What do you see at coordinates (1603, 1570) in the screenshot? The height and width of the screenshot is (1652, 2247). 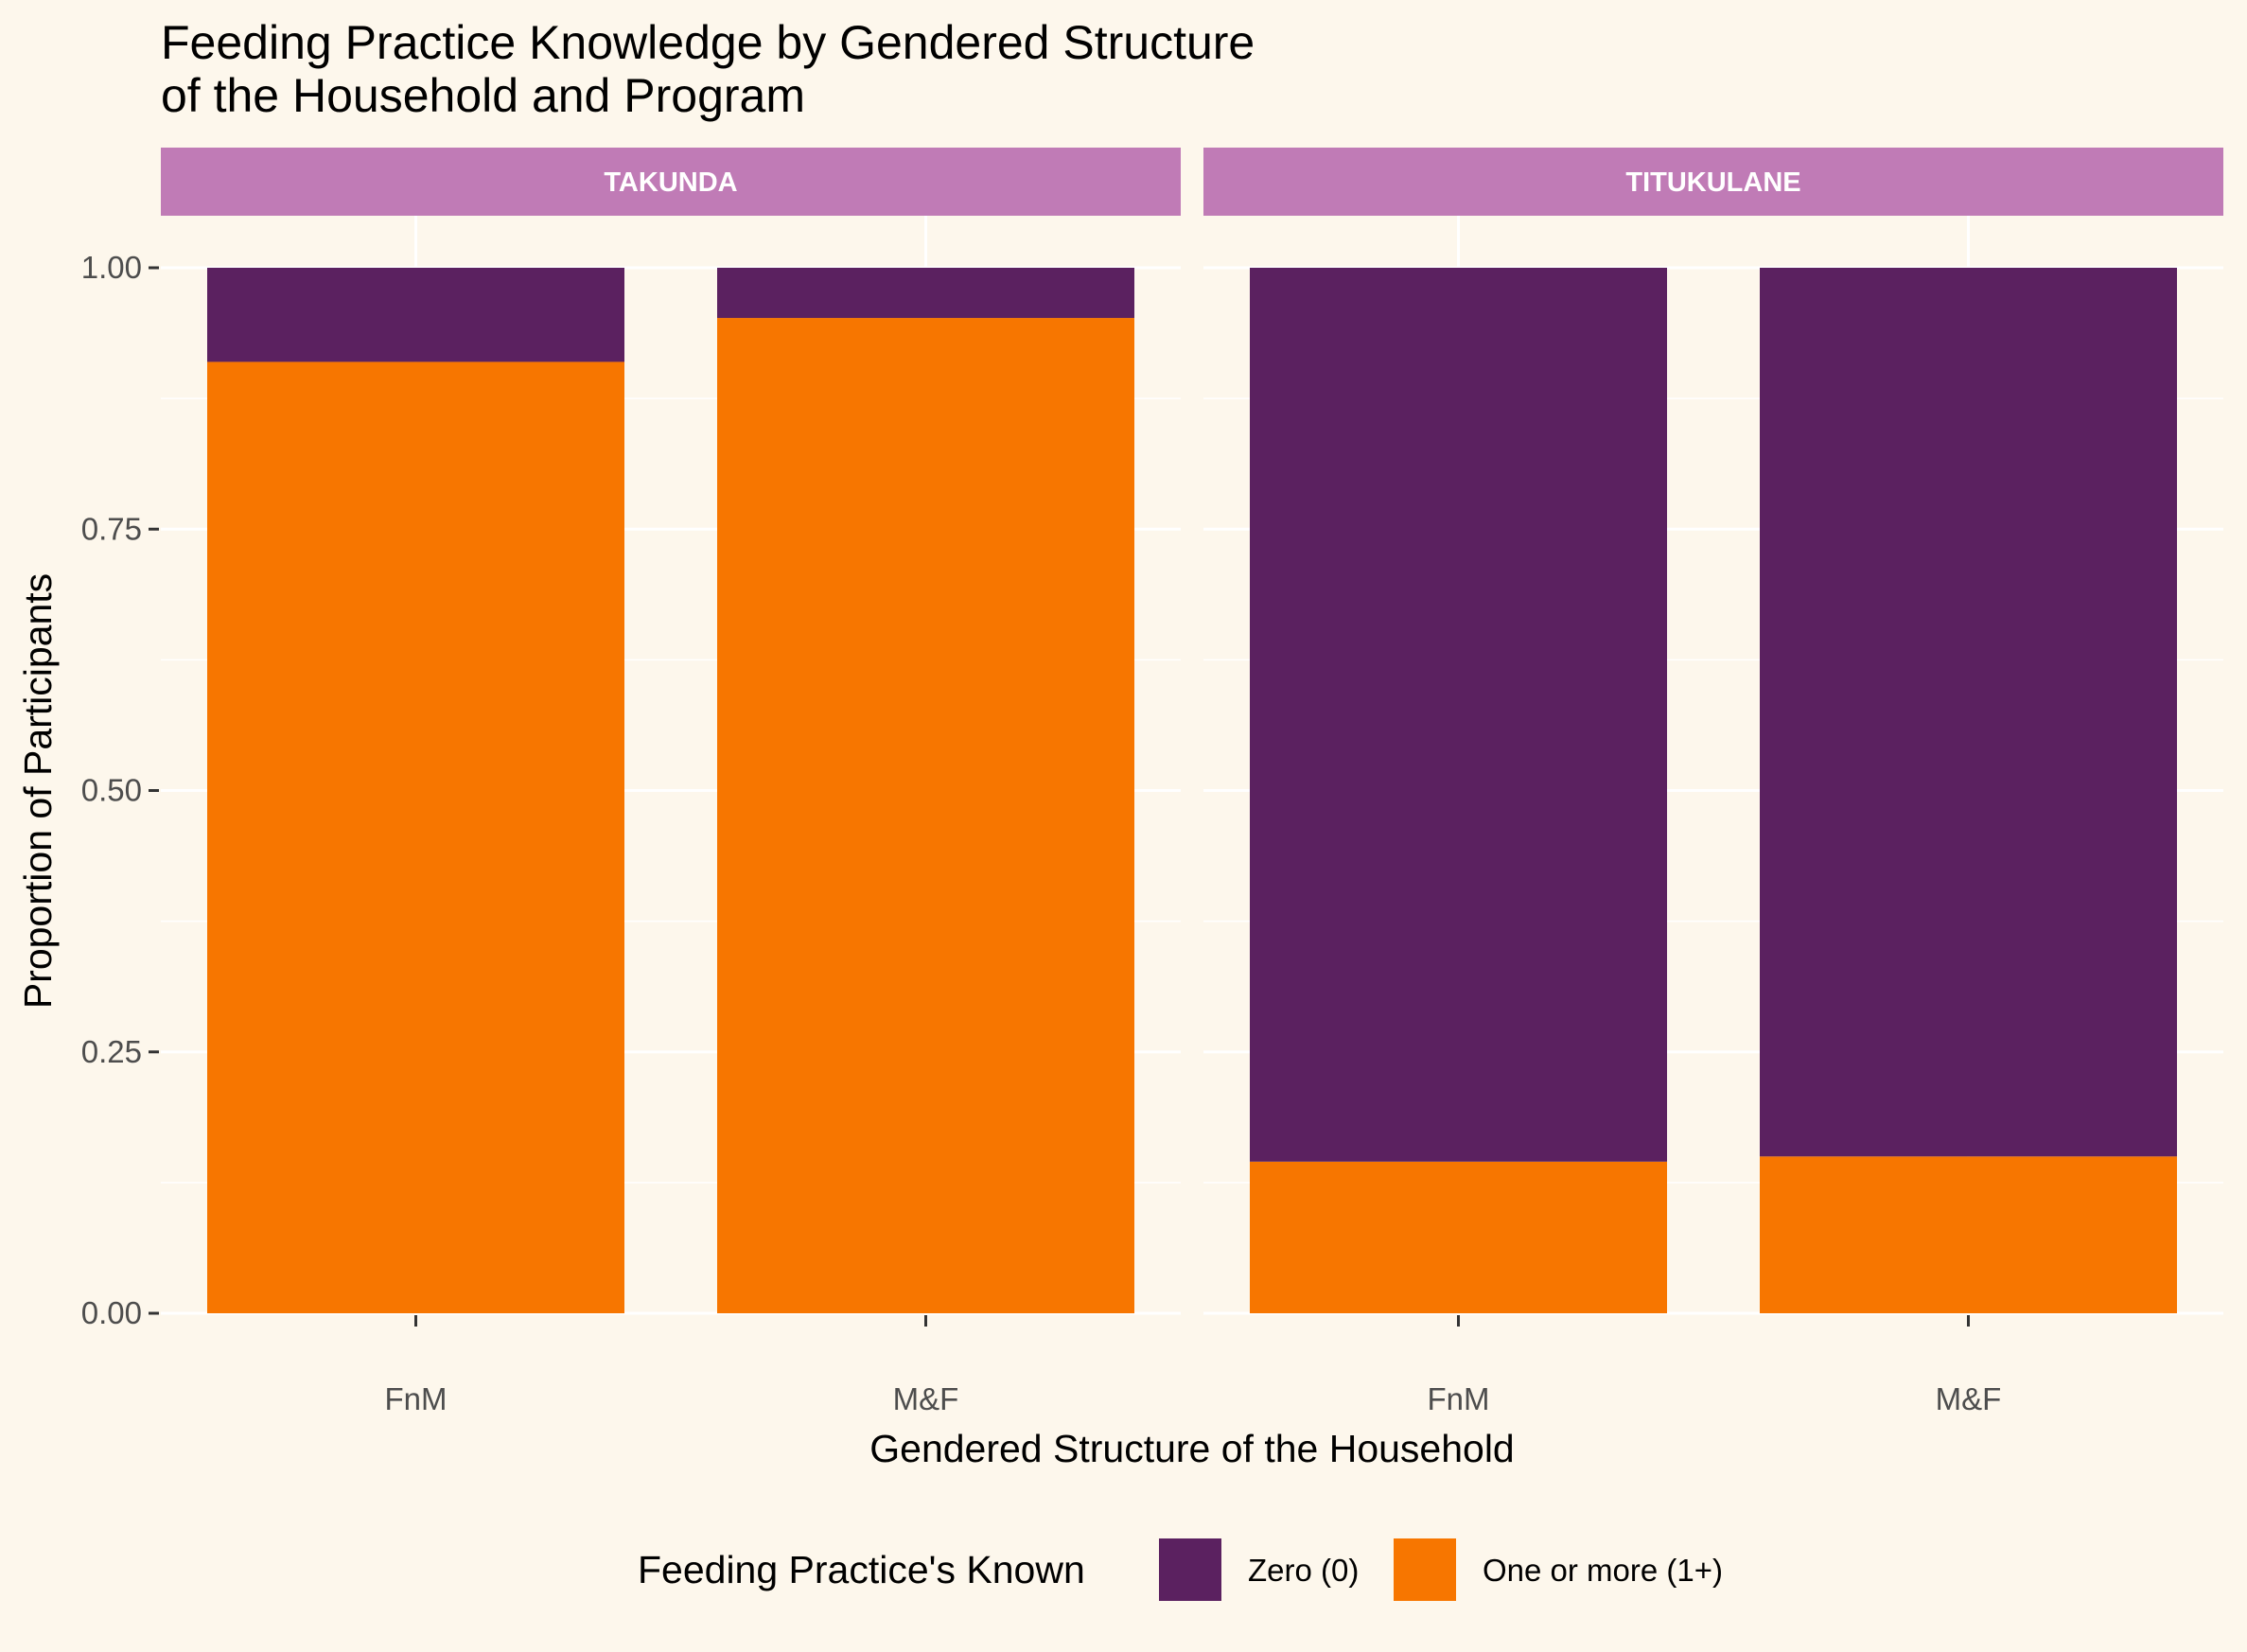 I see `legend-label: One or more (1+)` at bounding box center [1603, 1570].